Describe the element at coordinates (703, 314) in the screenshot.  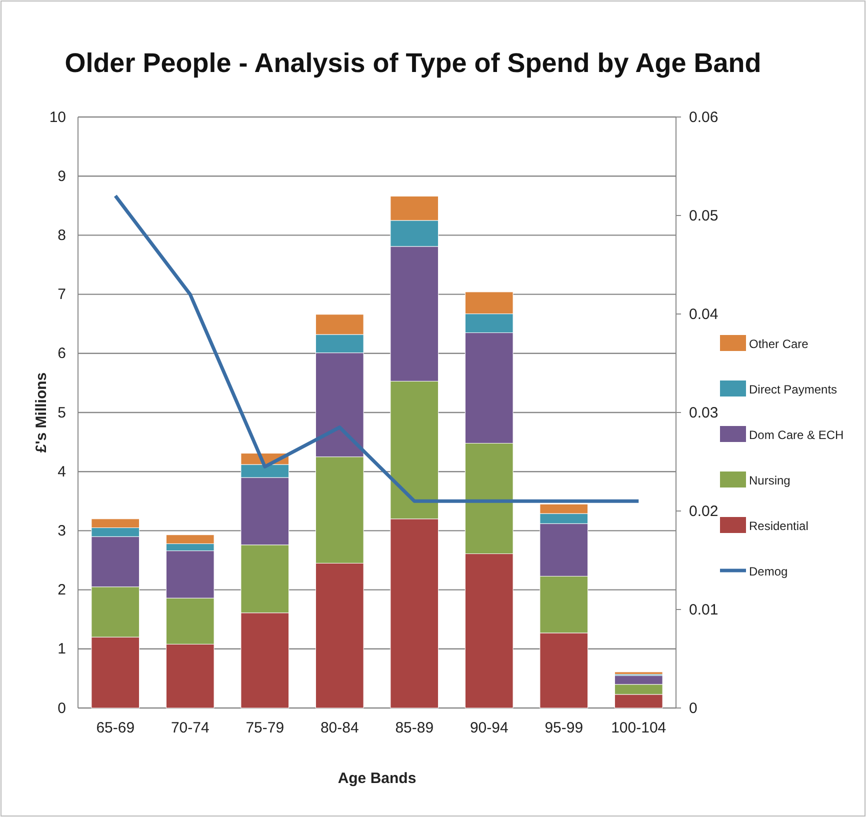
I see `y2-tick-label: 0.04` at that location.